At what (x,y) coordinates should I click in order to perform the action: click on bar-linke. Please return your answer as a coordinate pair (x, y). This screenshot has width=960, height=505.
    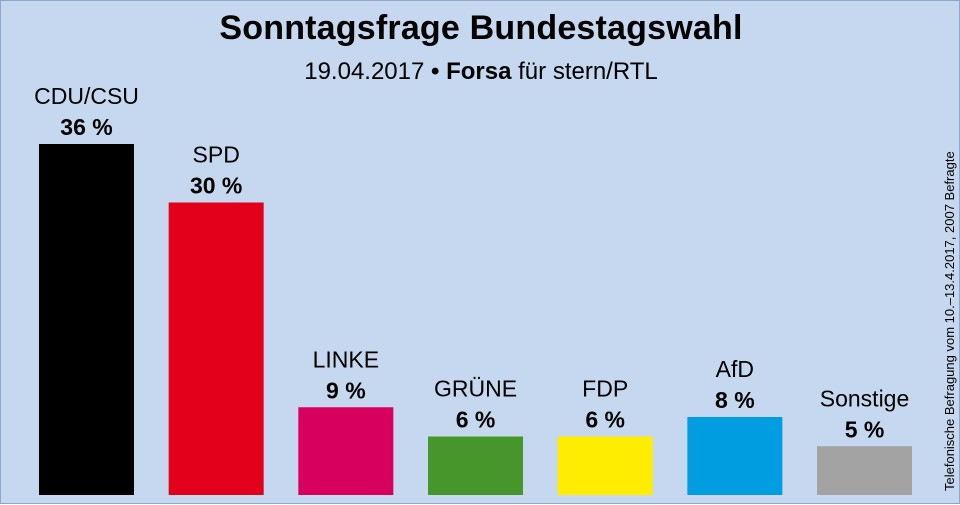
    Looking at the image, I should click on (346, 451).